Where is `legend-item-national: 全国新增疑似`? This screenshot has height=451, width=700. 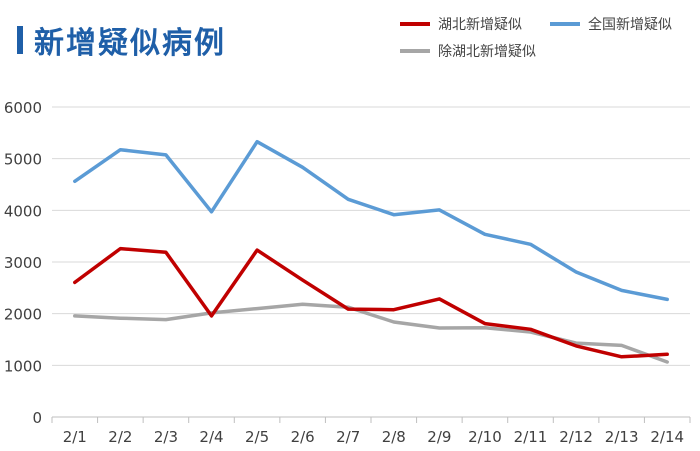
legend-item-national: 全国新增疑似 is located at coordinates (611, 24).